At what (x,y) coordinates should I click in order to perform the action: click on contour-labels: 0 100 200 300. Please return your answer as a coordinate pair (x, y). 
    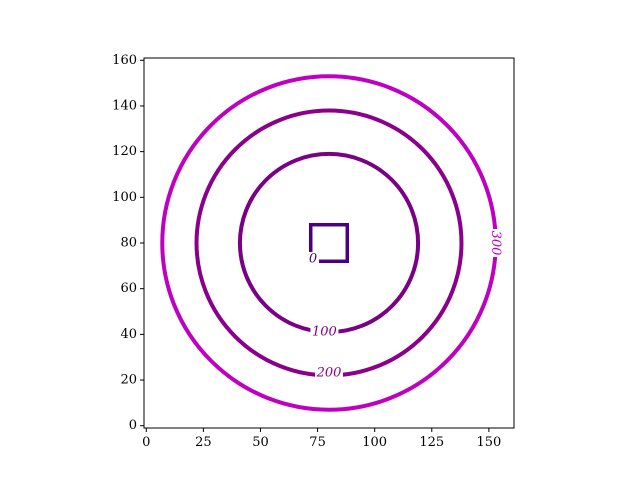
    Looking at the image, I should click on (405, 305).